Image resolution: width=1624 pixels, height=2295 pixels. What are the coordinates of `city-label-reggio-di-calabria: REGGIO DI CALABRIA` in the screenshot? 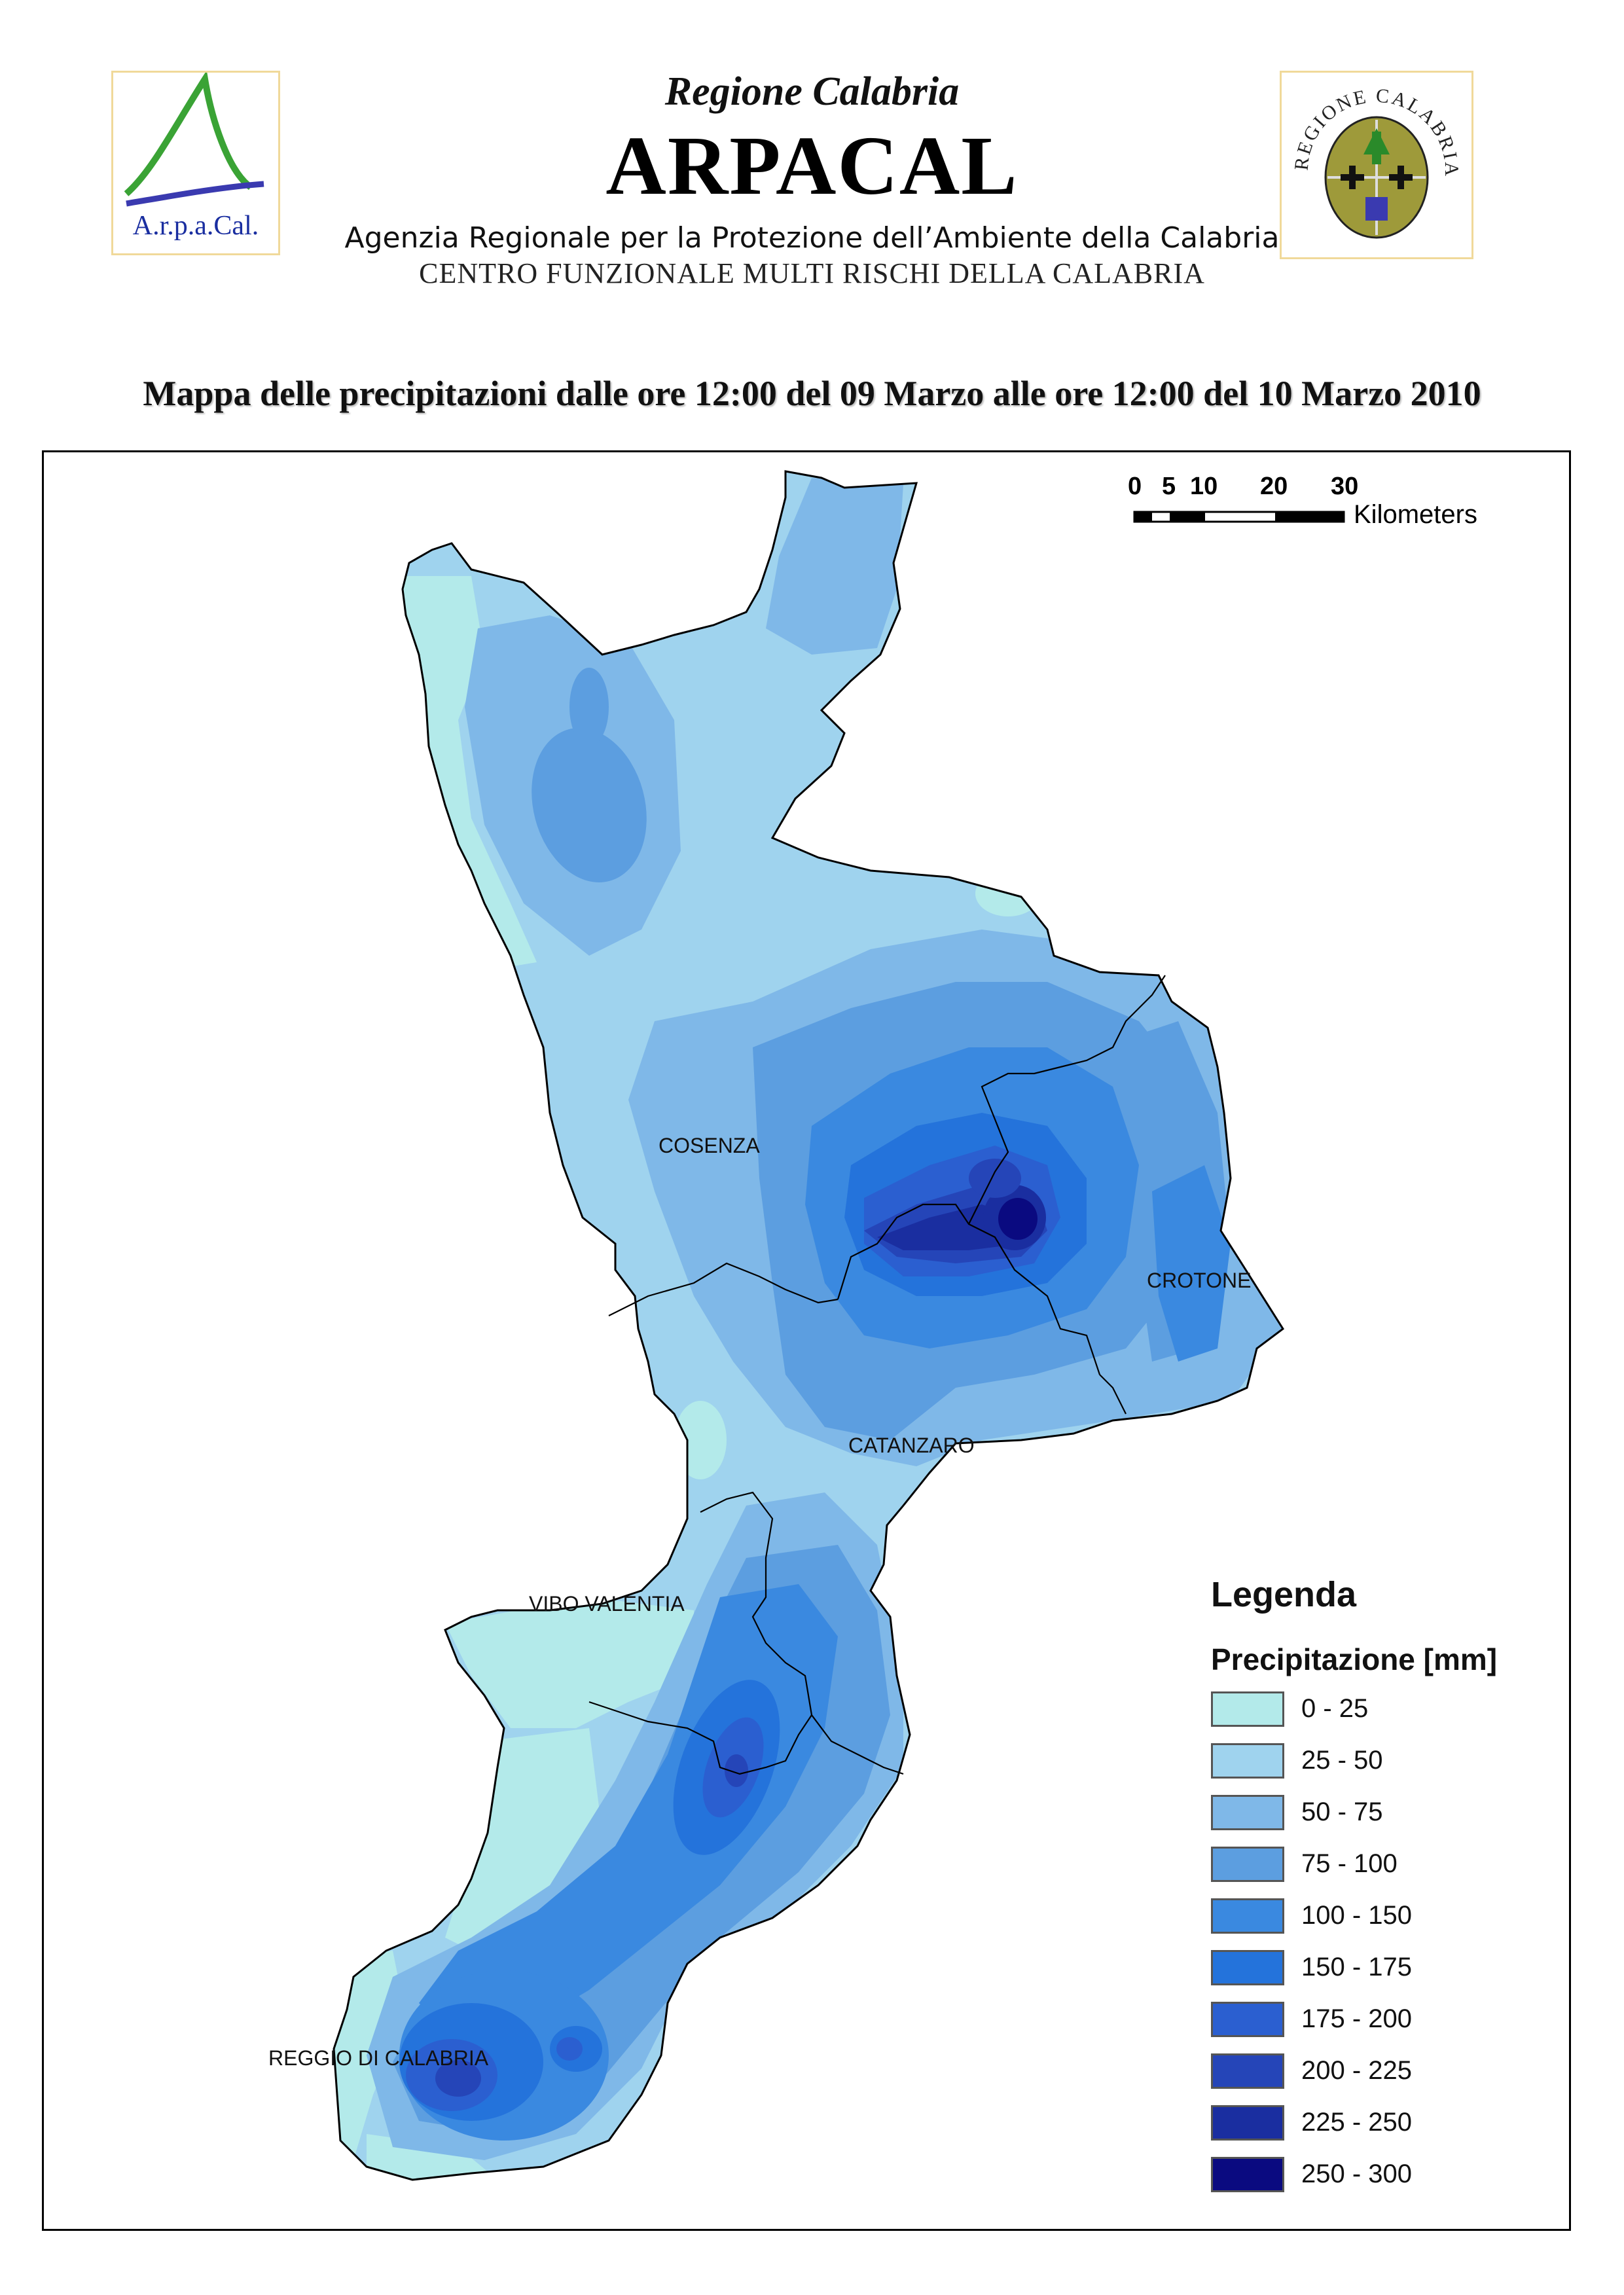 It's located at (378, 2058).